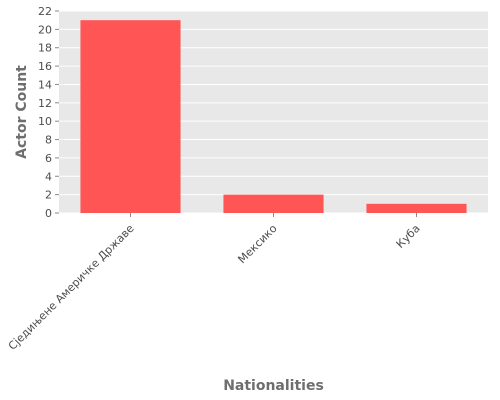 The width and height of the screenshot is (500, 400). I want to click on y-tick-label: 20, so click(45, 29).